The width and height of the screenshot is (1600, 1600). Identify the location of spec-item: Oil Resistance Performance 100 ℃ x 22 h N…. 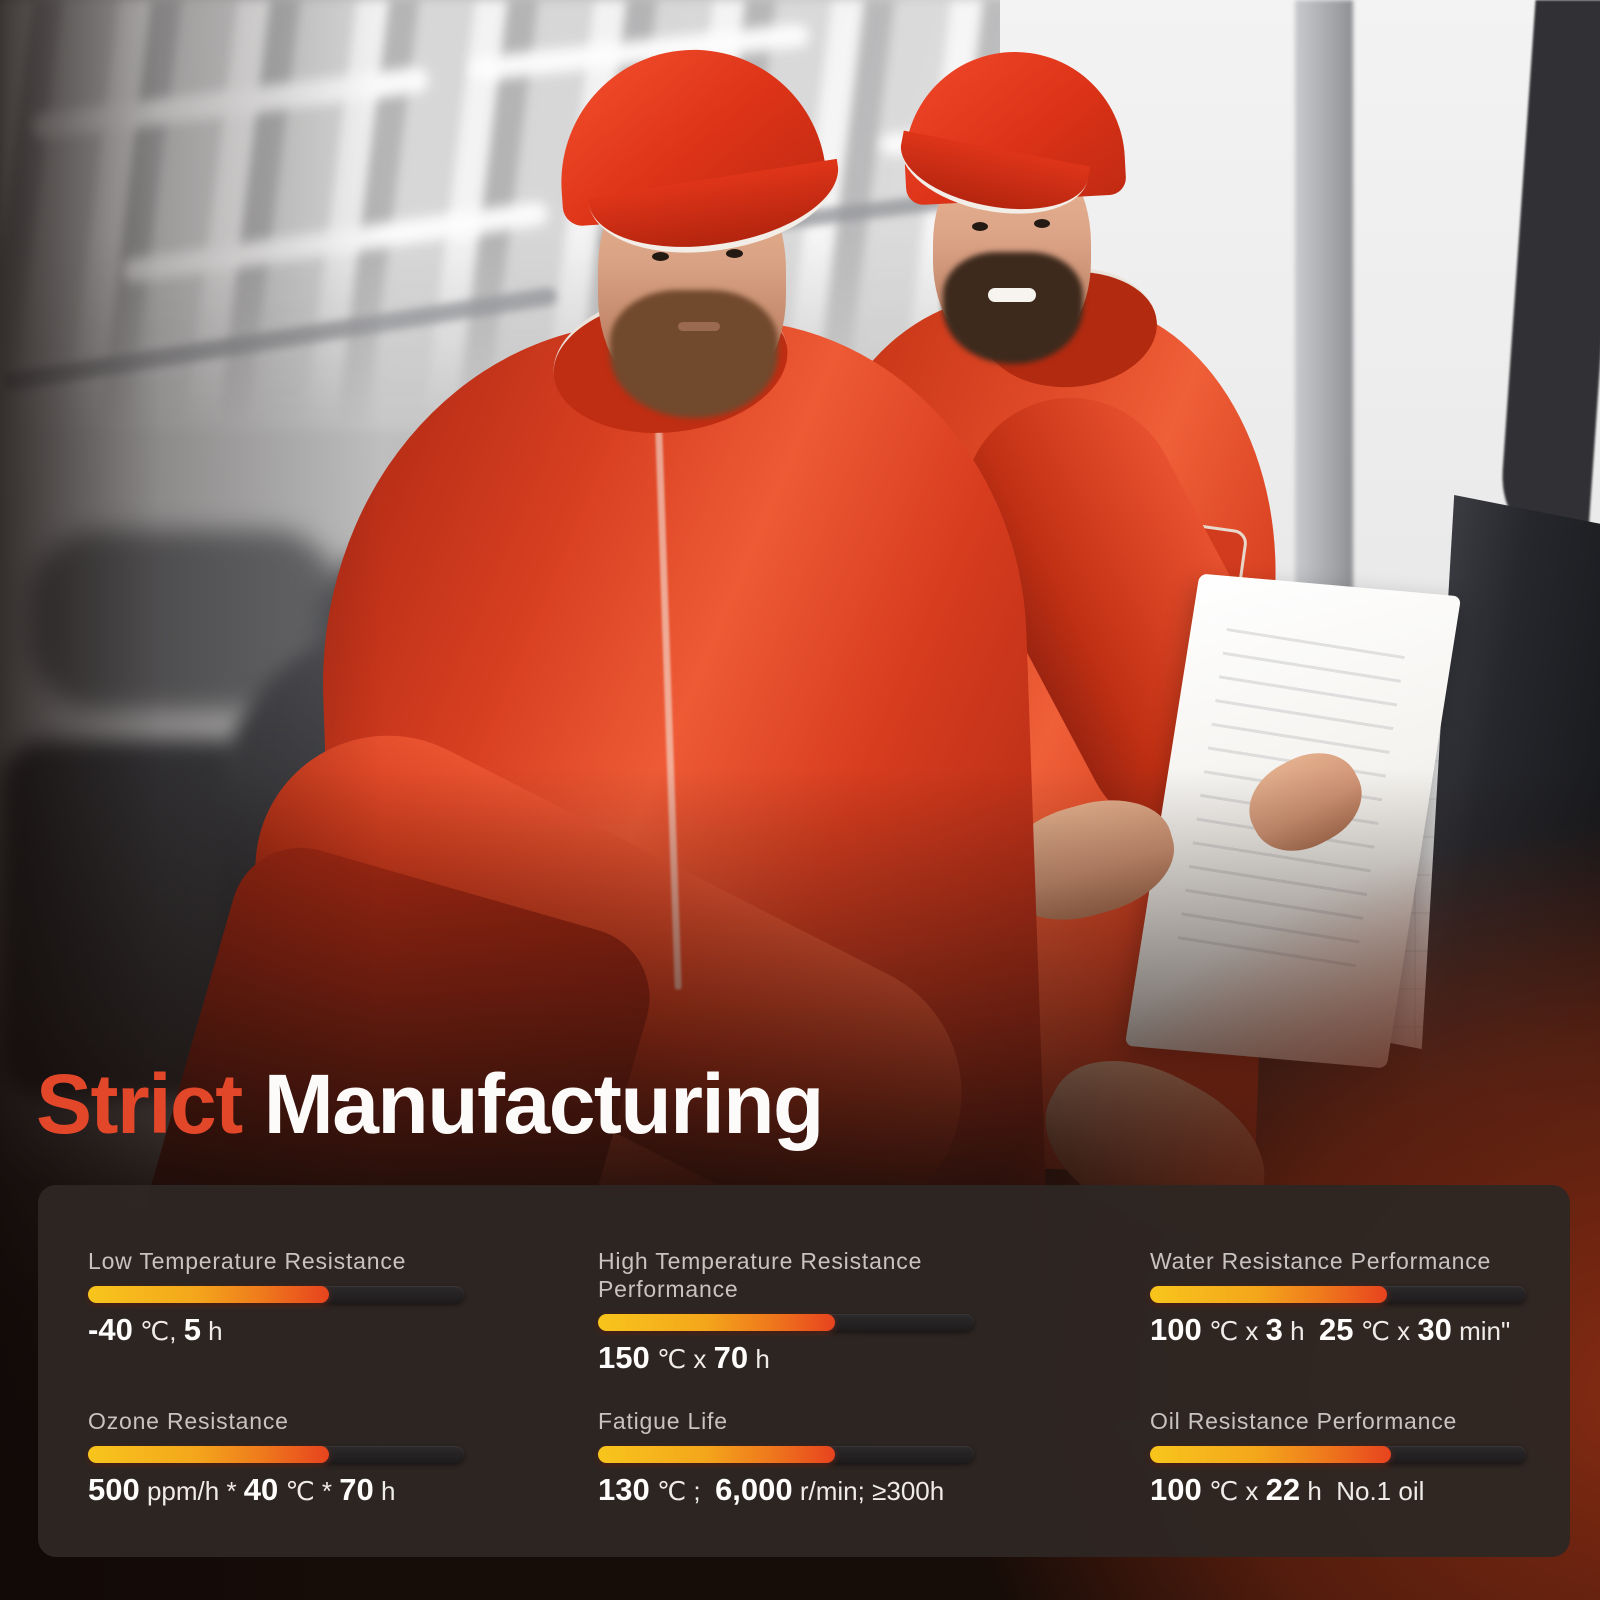
(1360, 1460).